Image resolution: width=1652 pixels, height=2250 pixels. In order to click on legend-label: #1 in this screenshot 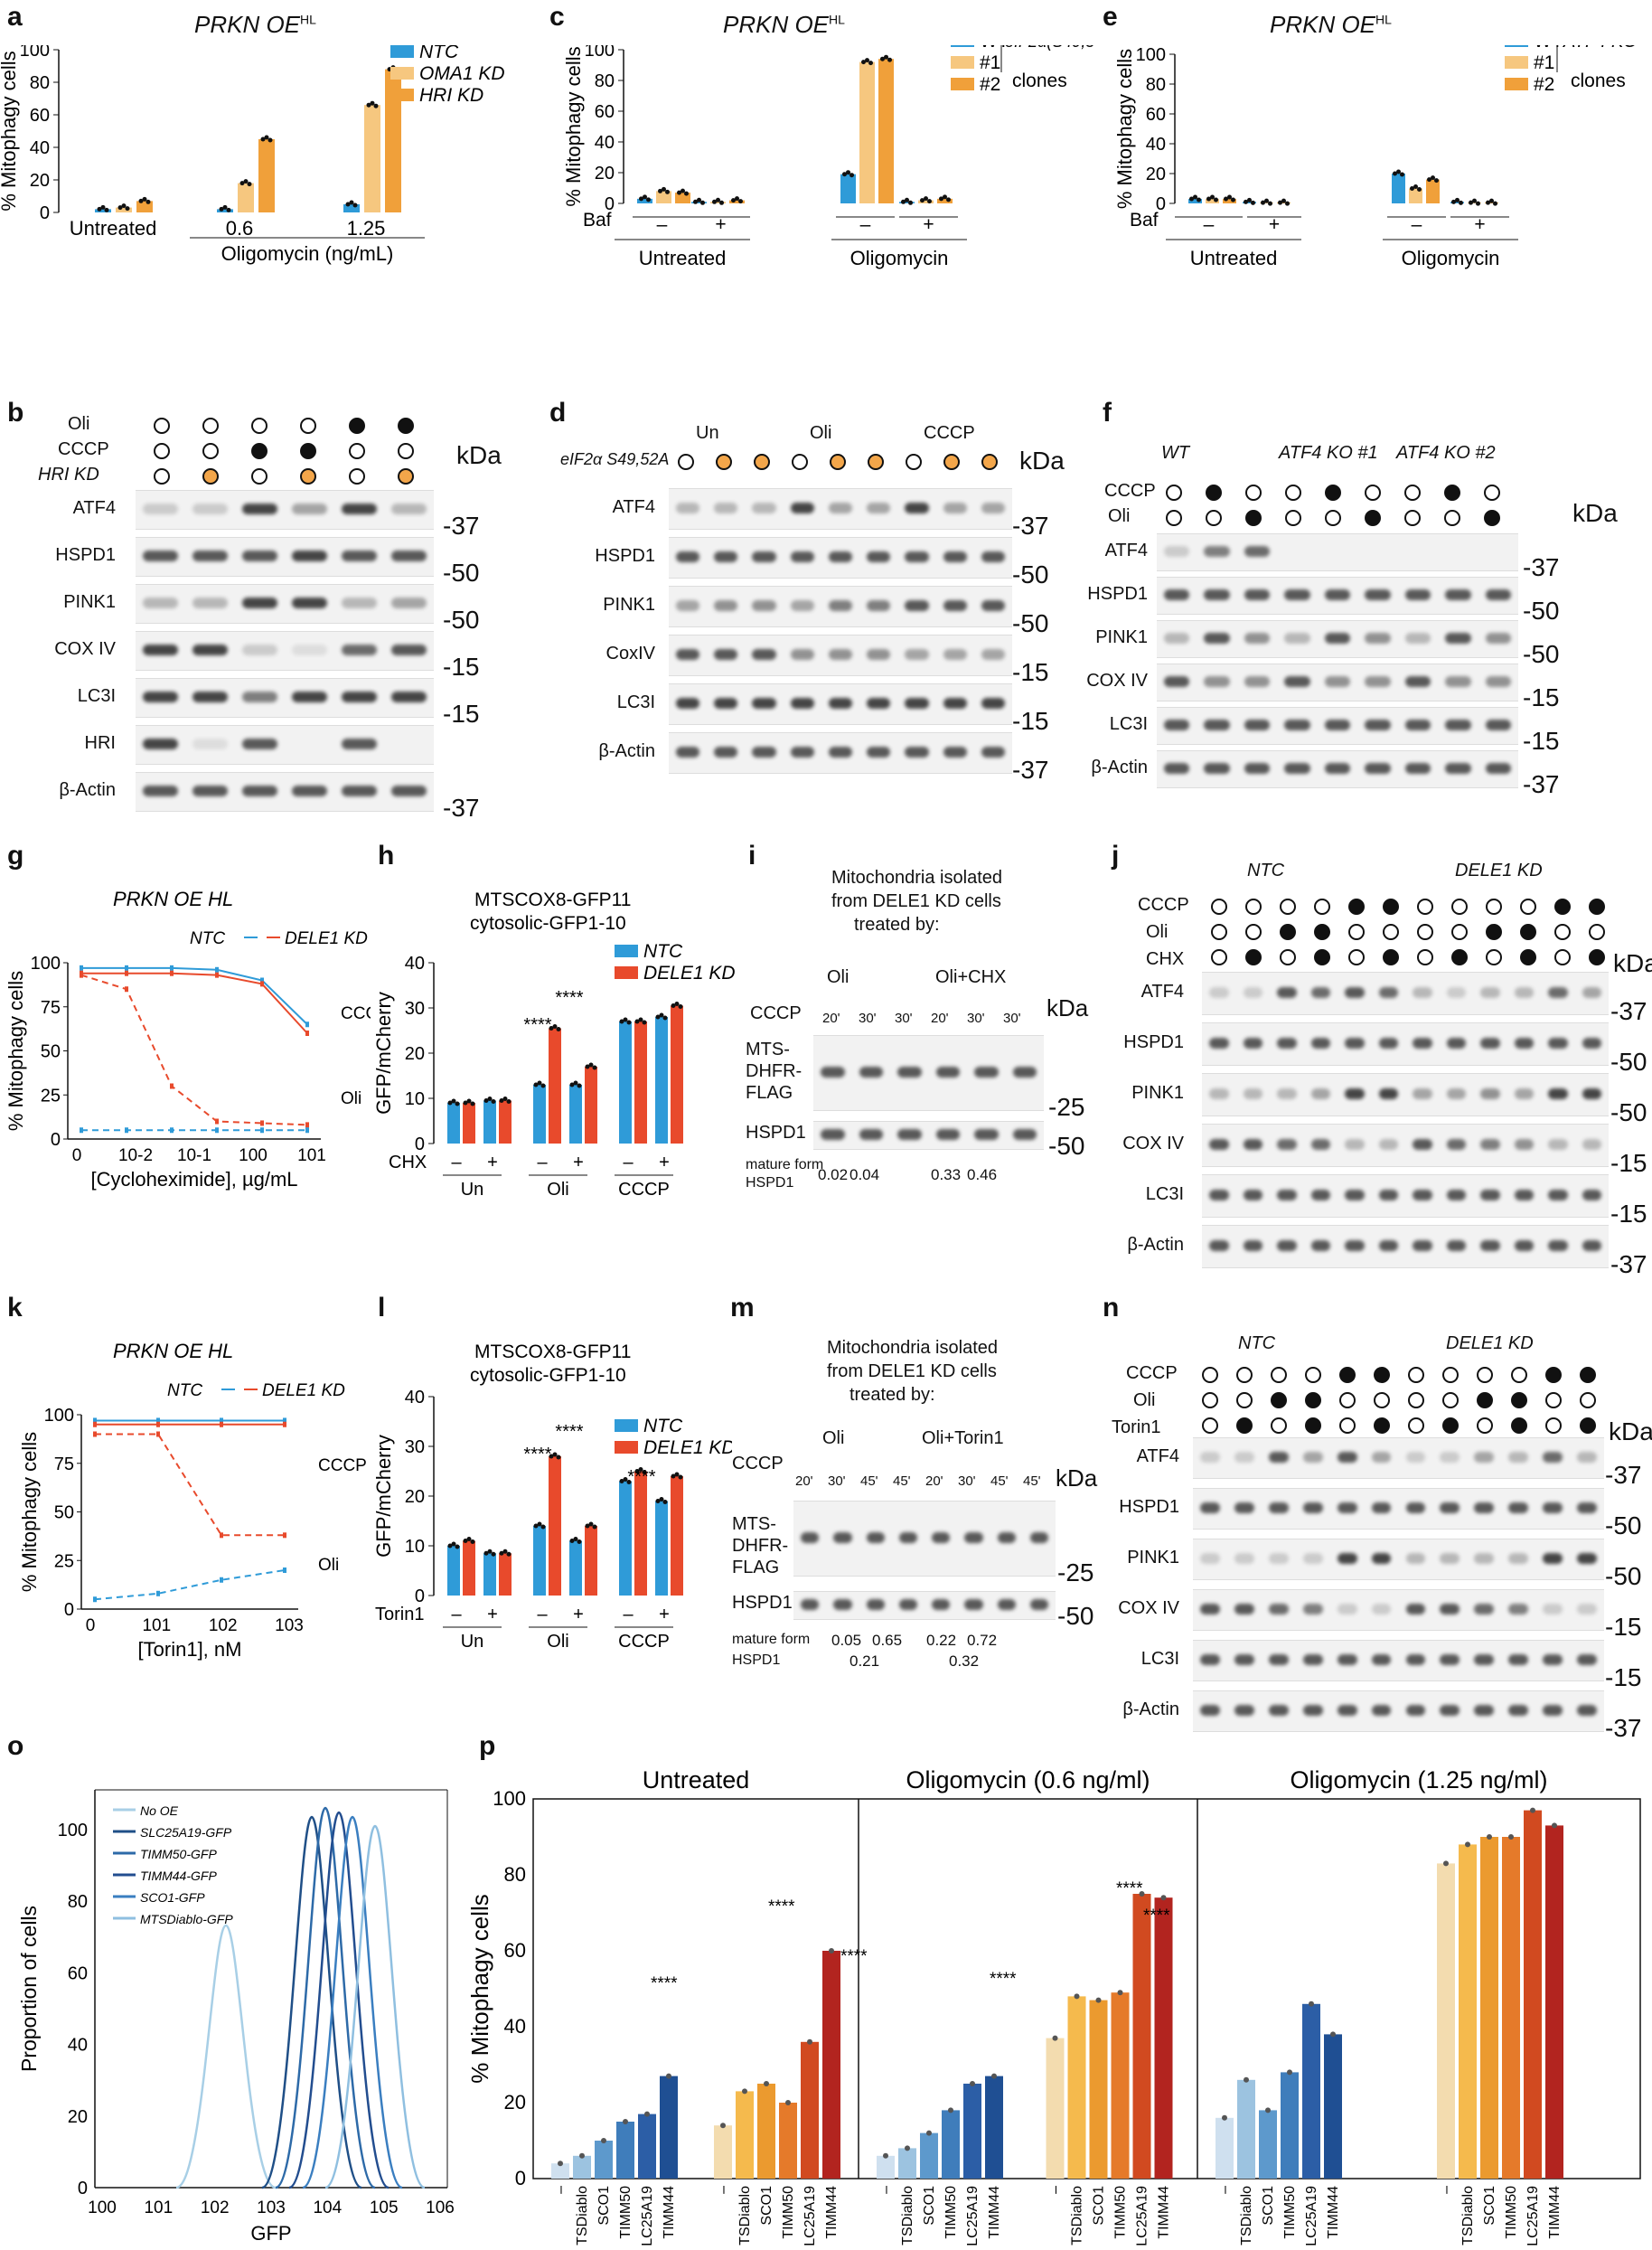, I will do `click(1544, 62)`.